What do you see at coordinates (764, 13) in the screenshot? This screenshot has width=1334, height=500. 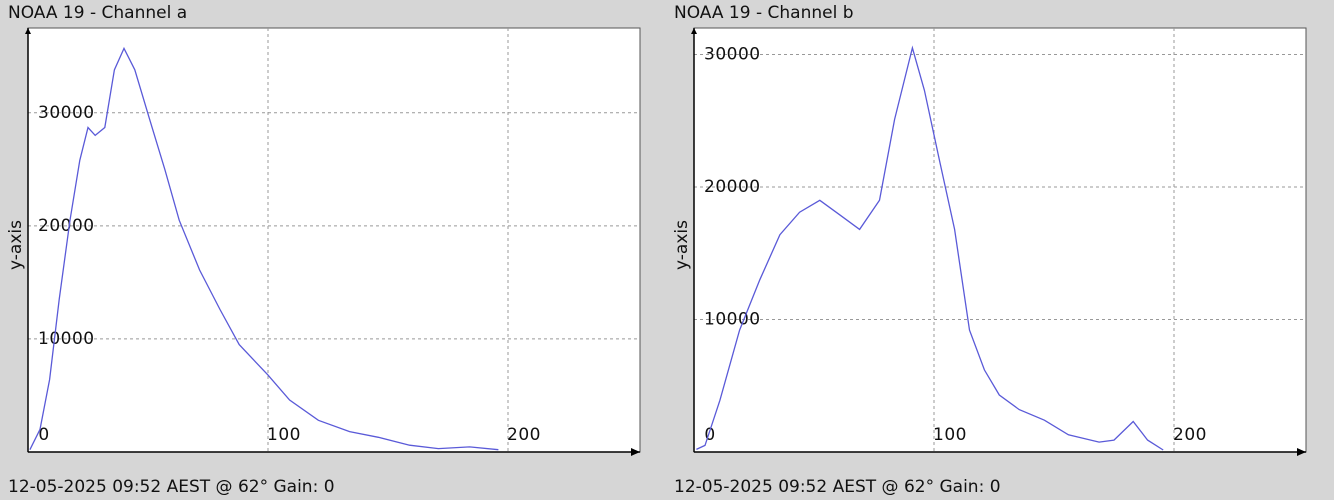 I see `chart-title: NOAA 19 - Channel b` at bounding box center [764, 13].